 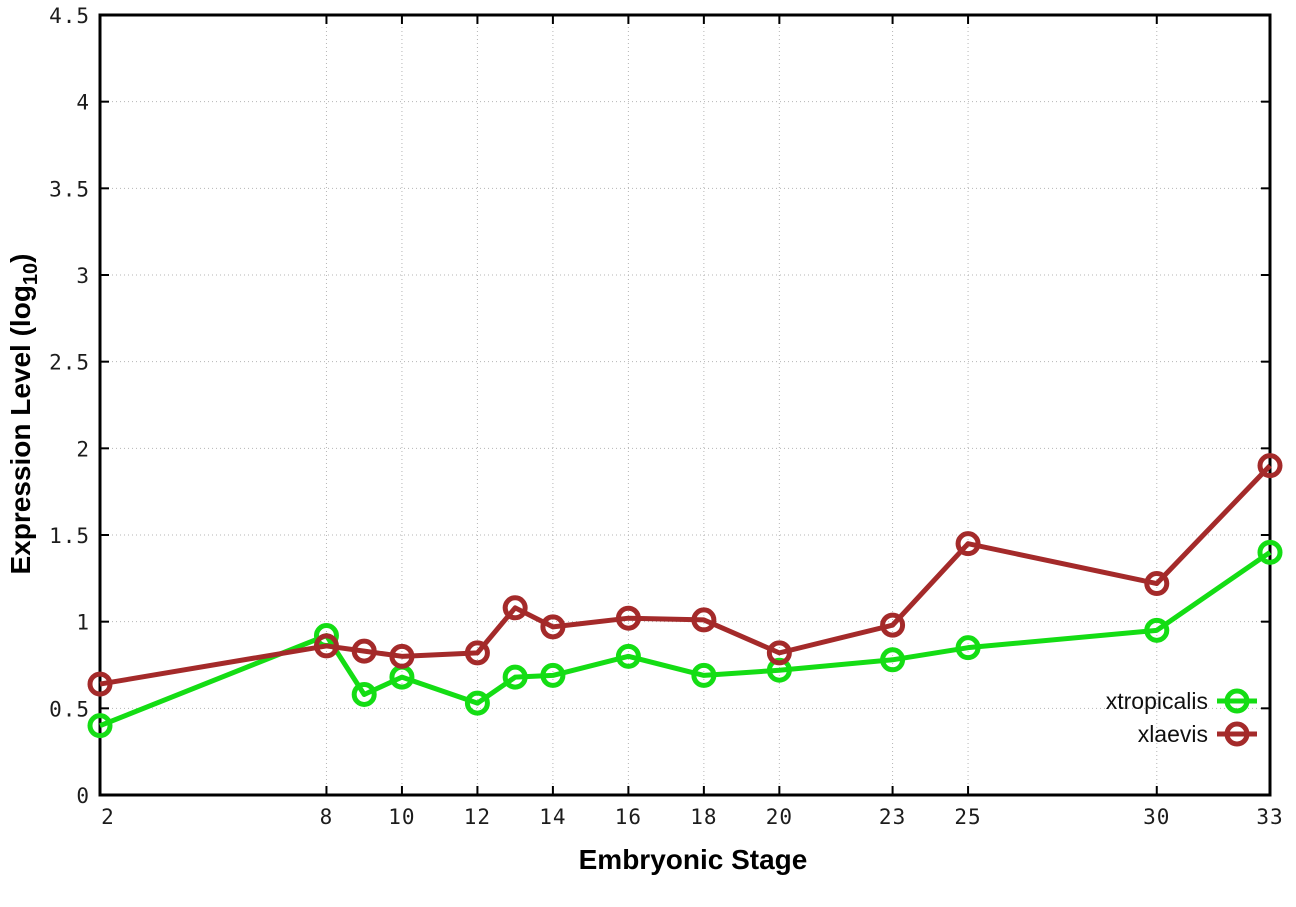 What do you see at coordinates (83, 103) in the screenshot?
I see `y-tick-label: 4` at bounding box center [83, 103].